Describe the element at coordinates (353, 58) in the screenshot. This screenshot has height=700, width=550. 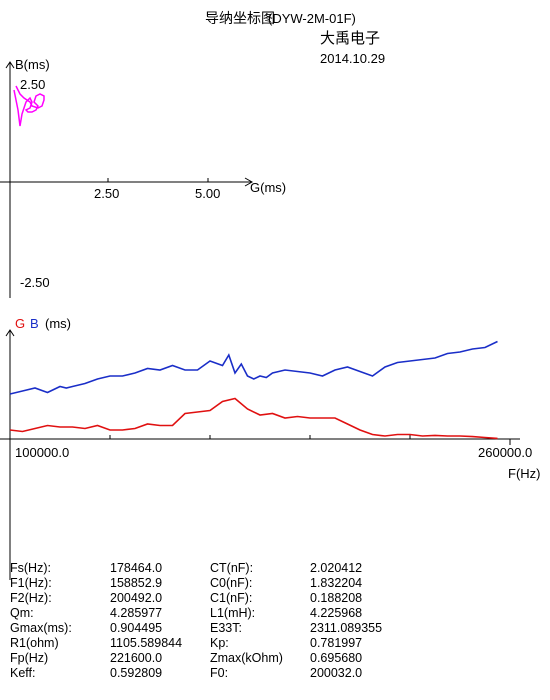
I see `chart-date: 2014.10.29` at that location.